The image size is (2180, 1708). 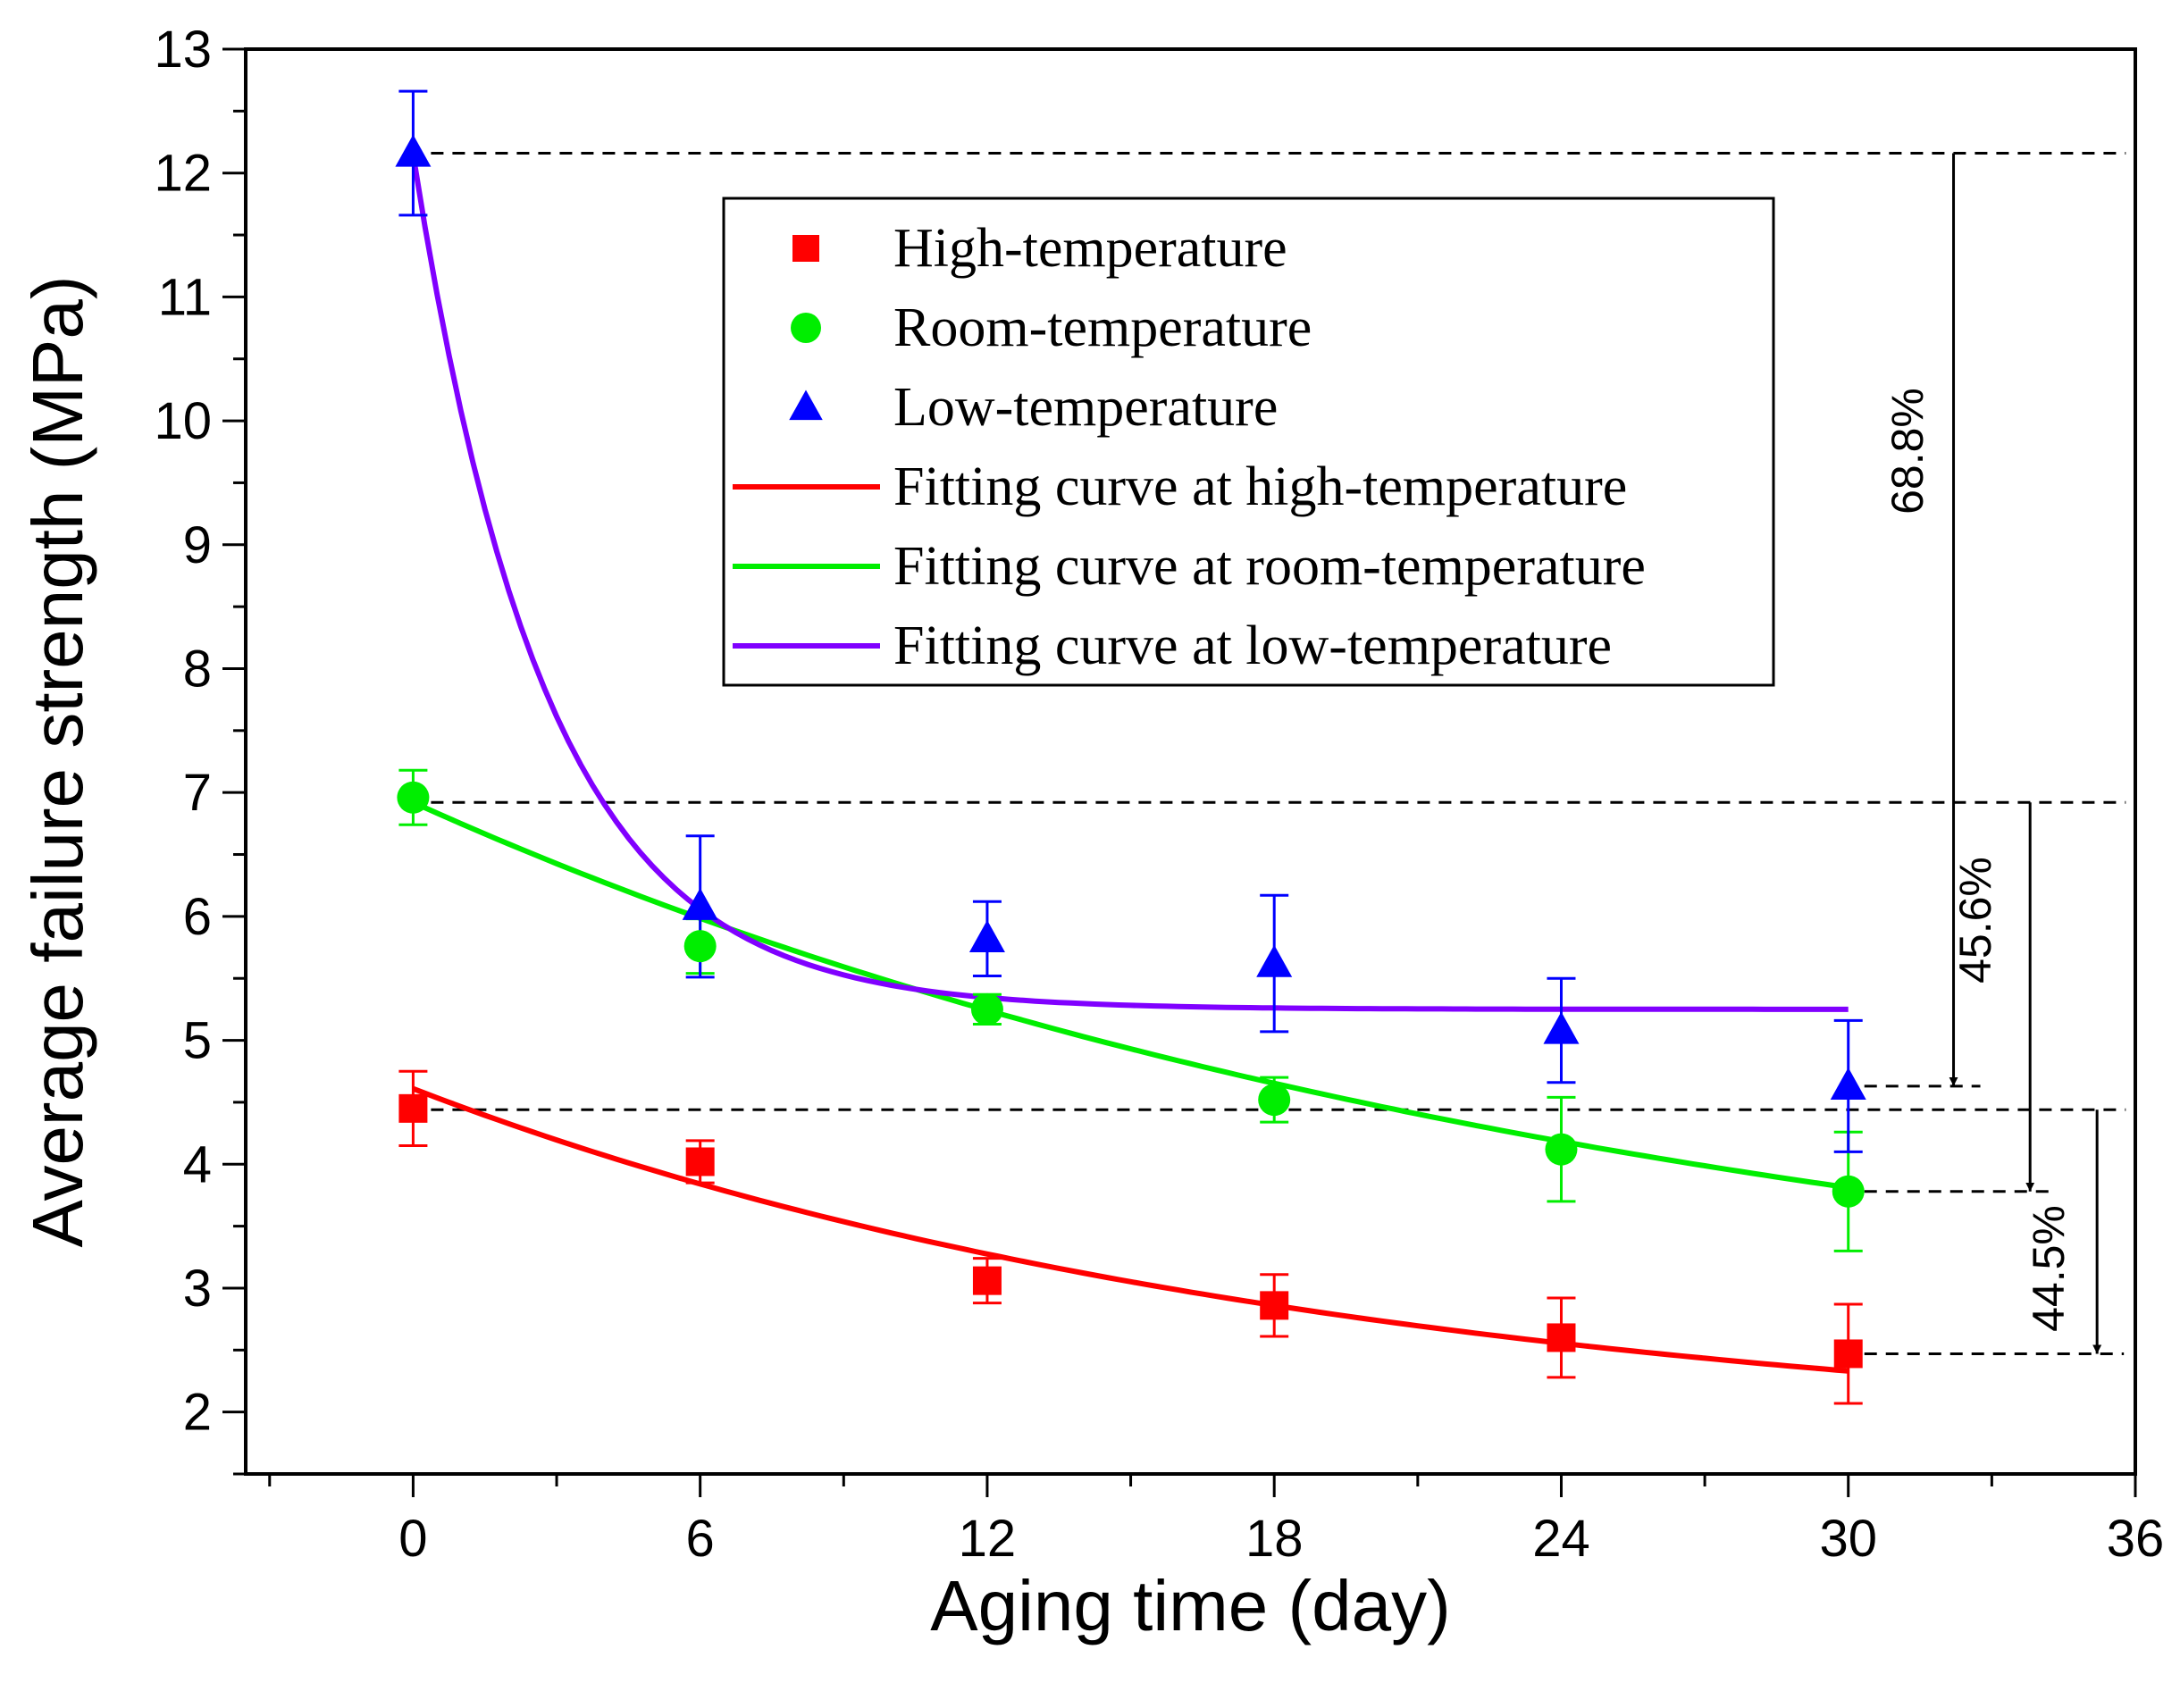 I want to click on y-tick-label: 9, so click(x=197, y=545).